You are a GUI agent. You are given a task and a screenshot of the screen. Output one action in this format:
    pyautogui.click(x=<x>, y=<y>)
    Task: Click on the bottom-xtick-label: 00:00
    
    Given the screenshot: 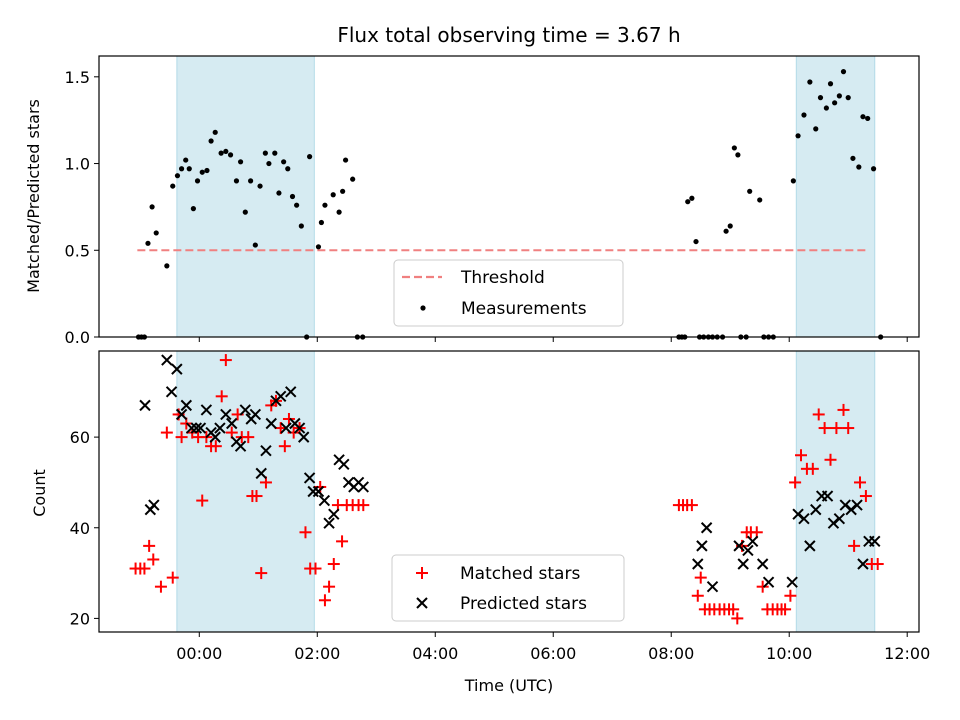 What is the action you would take?
    pyautogui.click(x=199, y=653)
    